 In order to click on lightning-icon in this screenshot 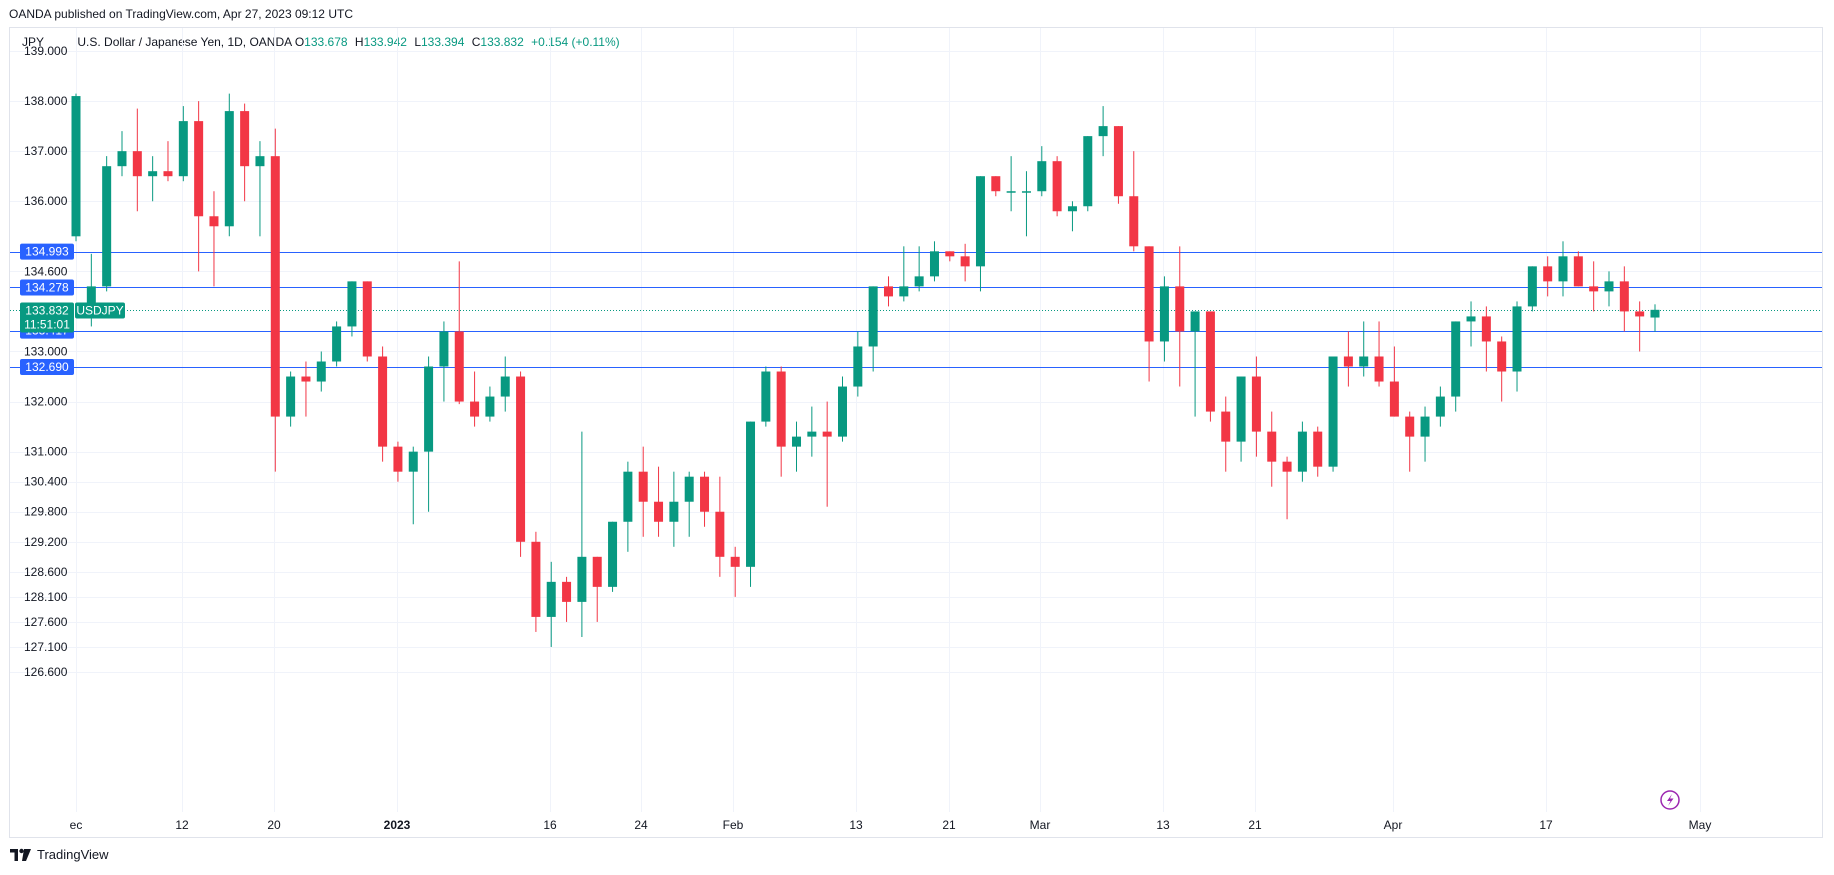, I will do `click(1670, 800)`.